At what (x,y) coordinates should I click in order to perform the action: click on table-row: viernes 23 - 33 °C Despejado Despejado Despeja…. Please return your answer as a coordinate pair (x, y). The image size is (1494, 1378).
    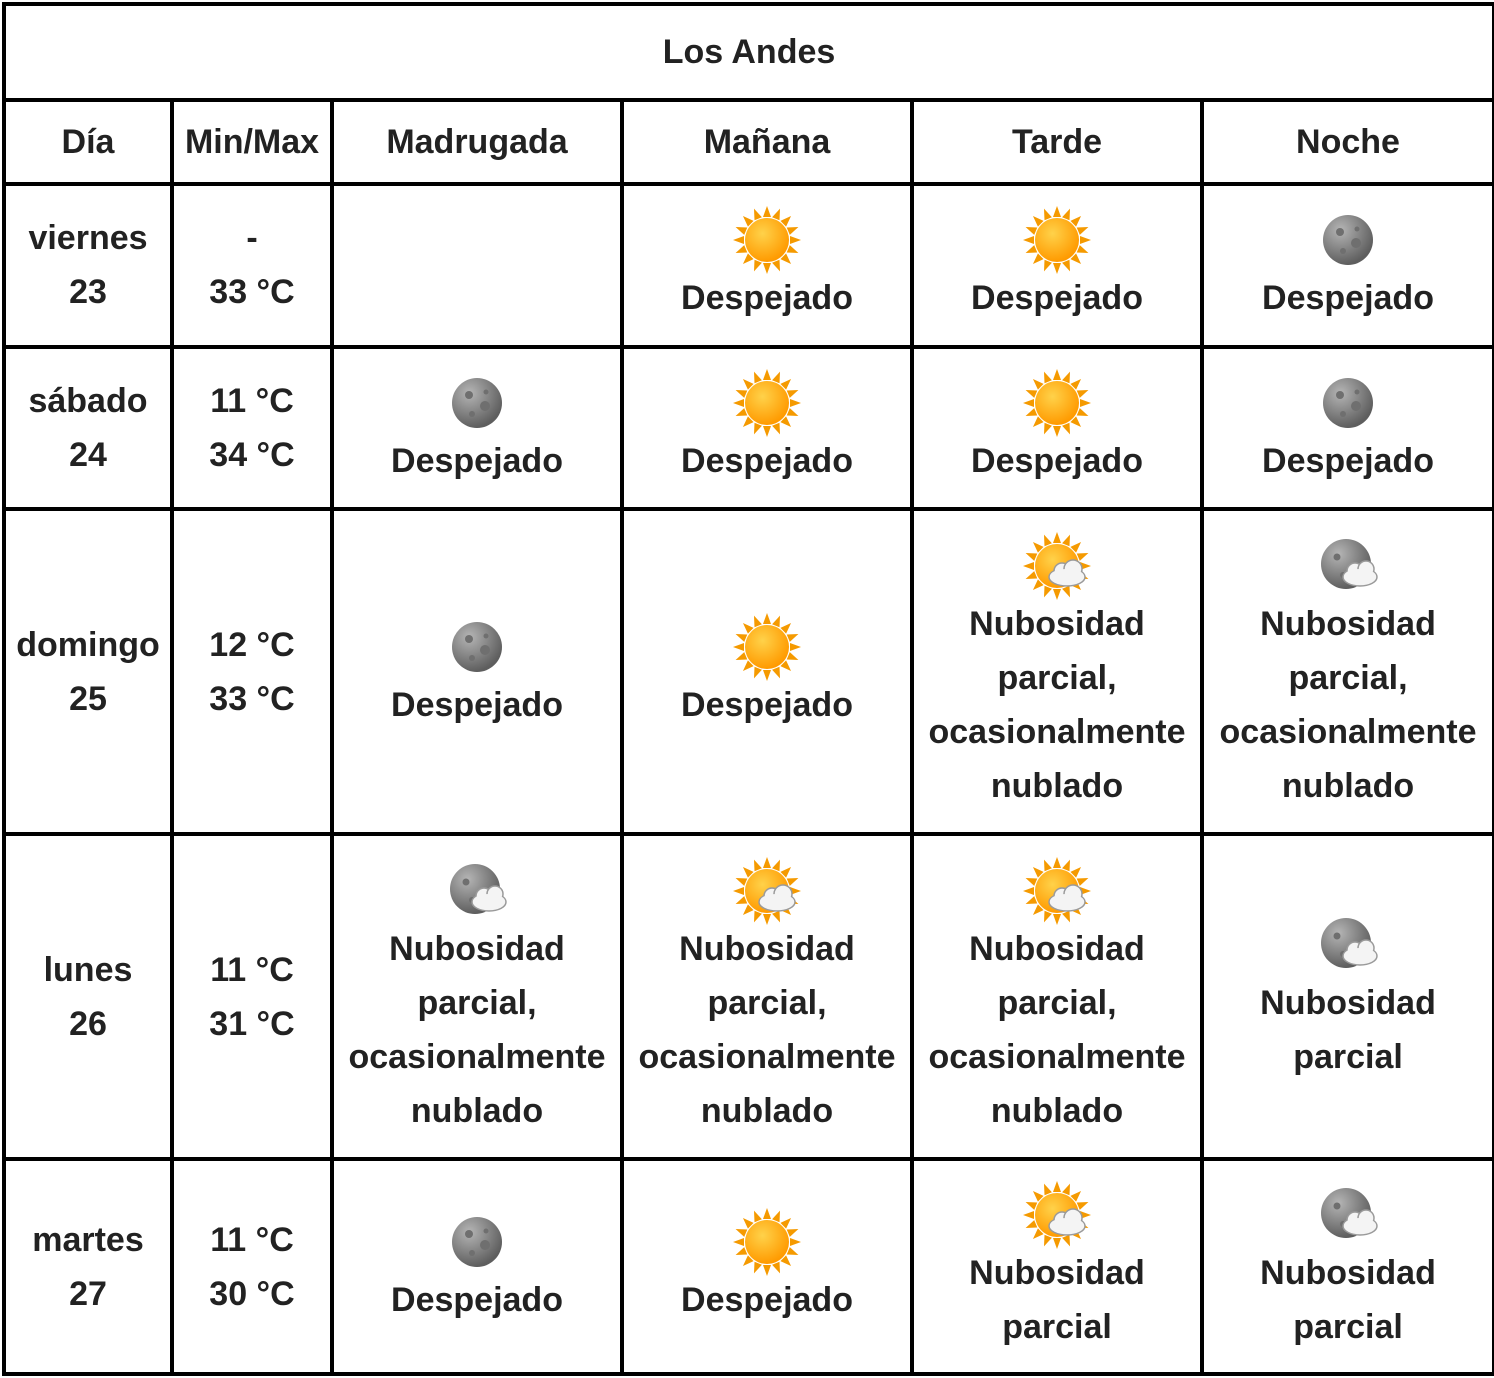
    Looking at the image, I should click on (748, 265).